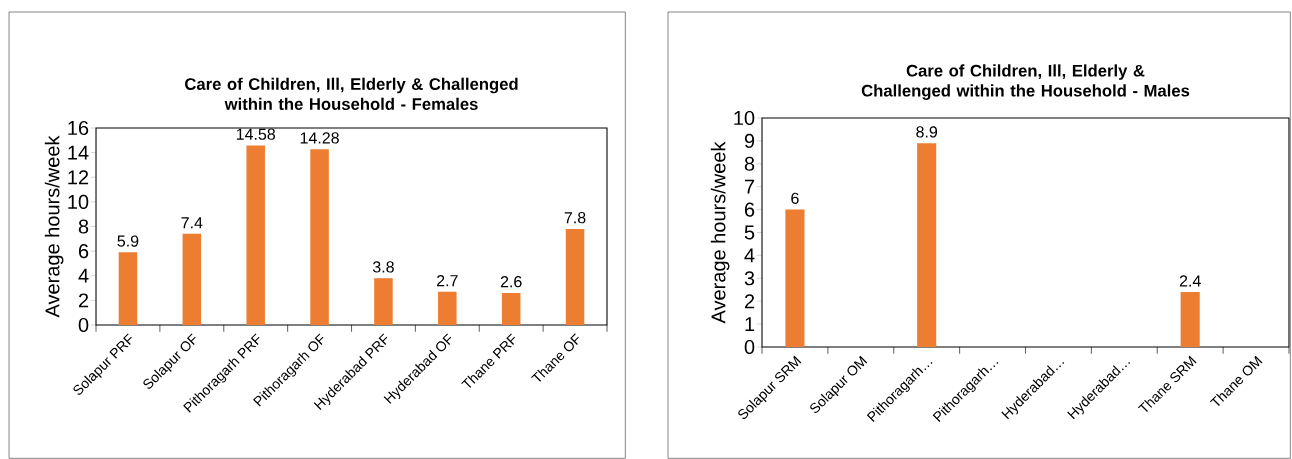  Describe the element at coordinates (927, 132) in the screenshot. I see `data-label: 8.9` at that location.